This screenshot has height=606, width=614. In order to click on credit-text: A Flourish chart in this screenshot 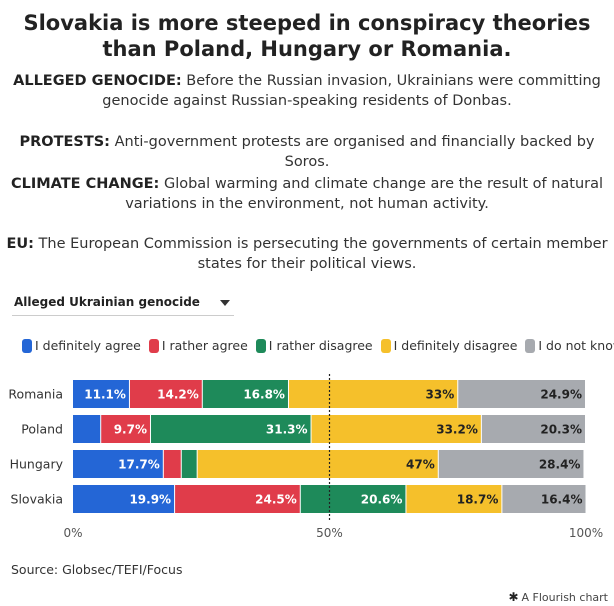, I will do `click(564, 597)`.